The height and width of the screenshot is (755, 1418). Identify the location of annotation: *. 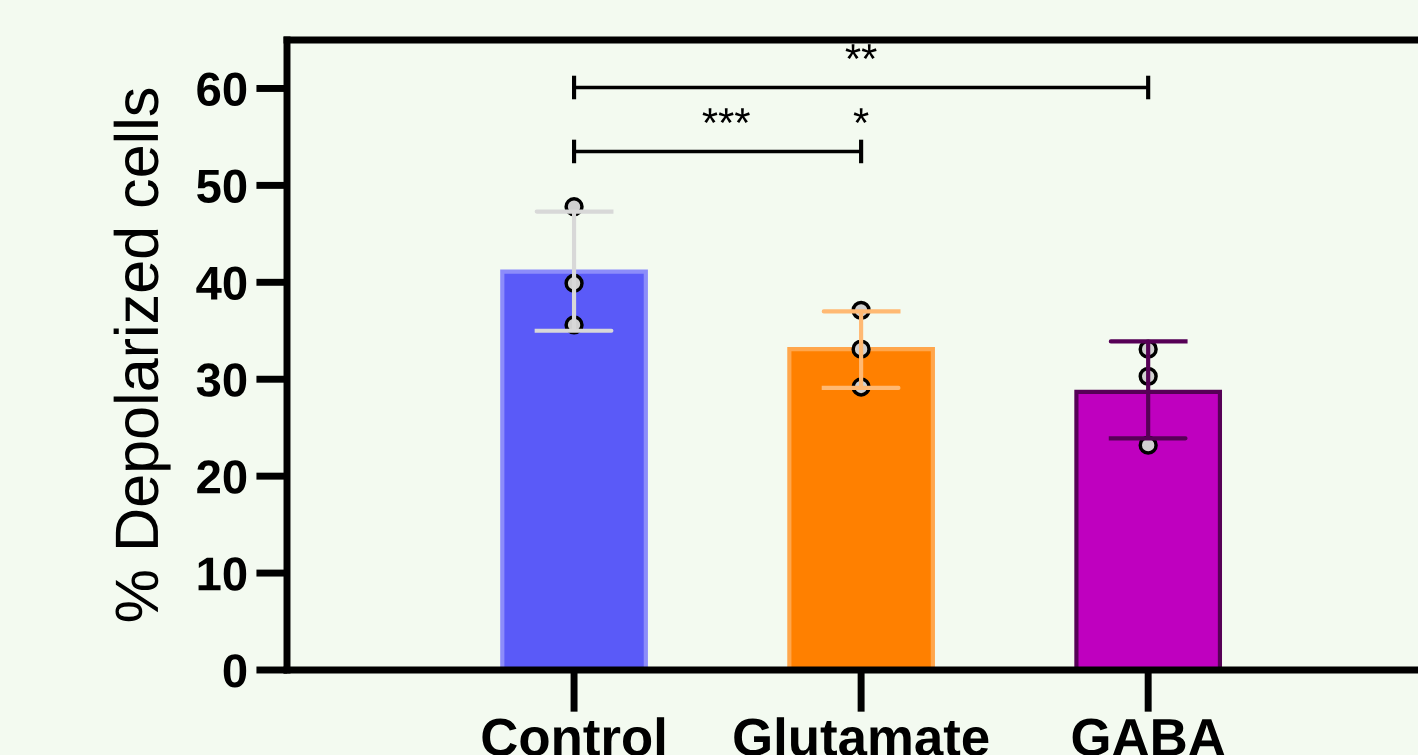
(861, 115).